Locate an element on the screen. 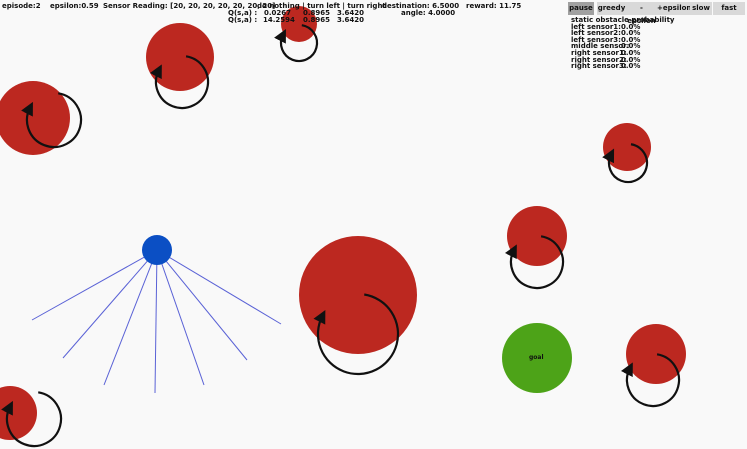 This screenshot has height=449, width=747. panel-row: left sensor1:0.0% is located at coordinates (622, 26).